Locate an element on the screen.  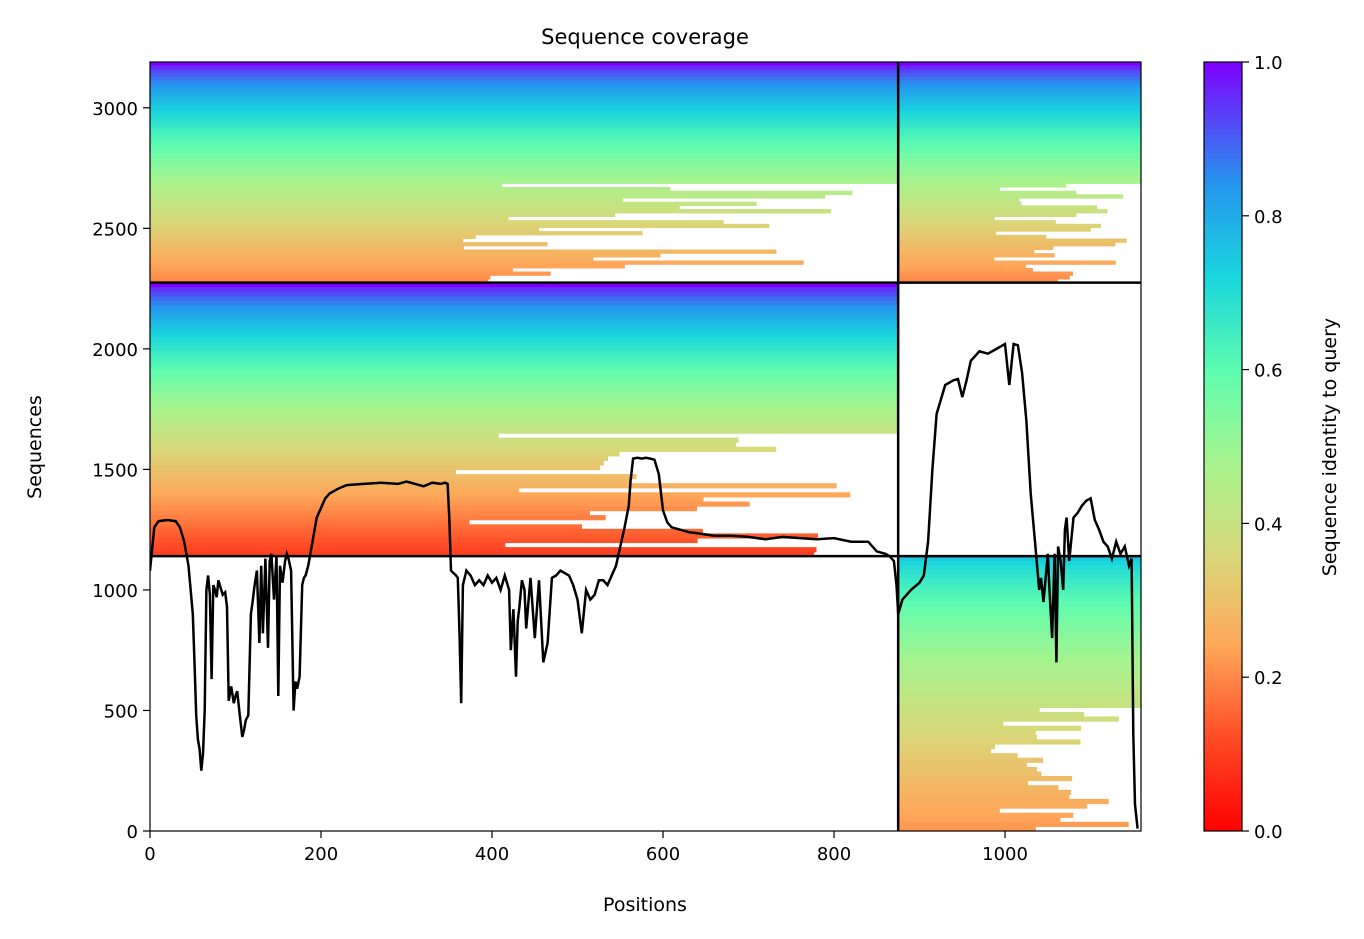
y-tick-label: 500 is located at coordinates (121, 711).